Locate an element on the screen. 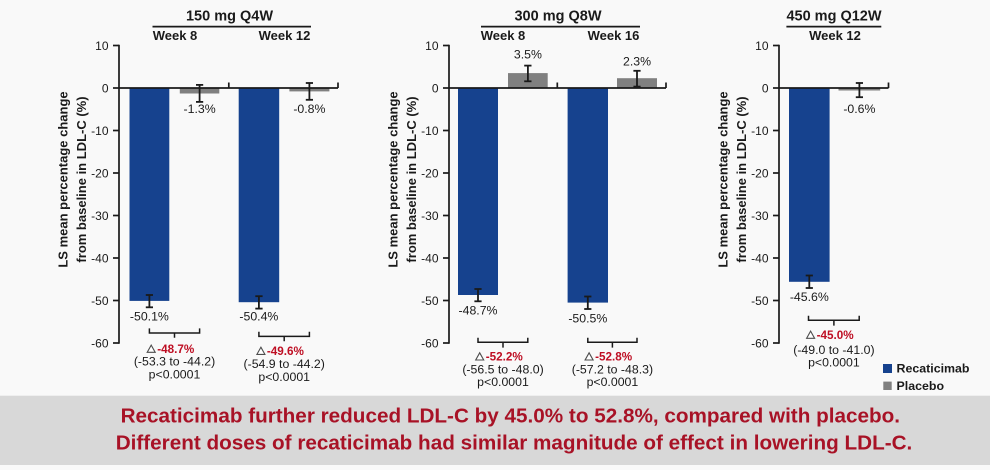 Image resolution: width=990 pixels, height=470 pixels. svg-text: -0.8% is located at coordinates (309, 109).